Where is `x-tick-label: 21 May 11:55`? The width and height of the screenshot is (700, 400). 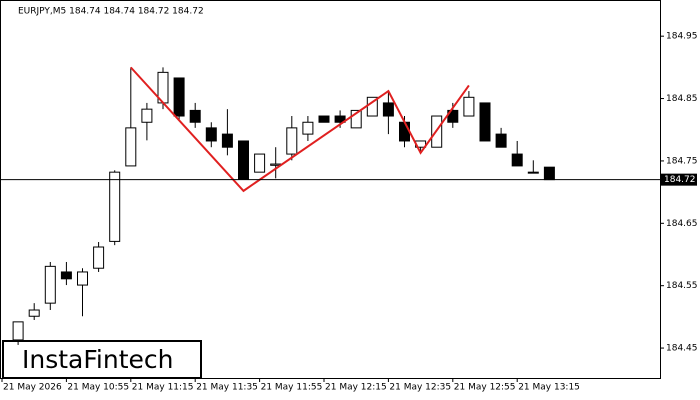 x-tick-label: 21 May 11:55 is located at coordinates (292, 388).